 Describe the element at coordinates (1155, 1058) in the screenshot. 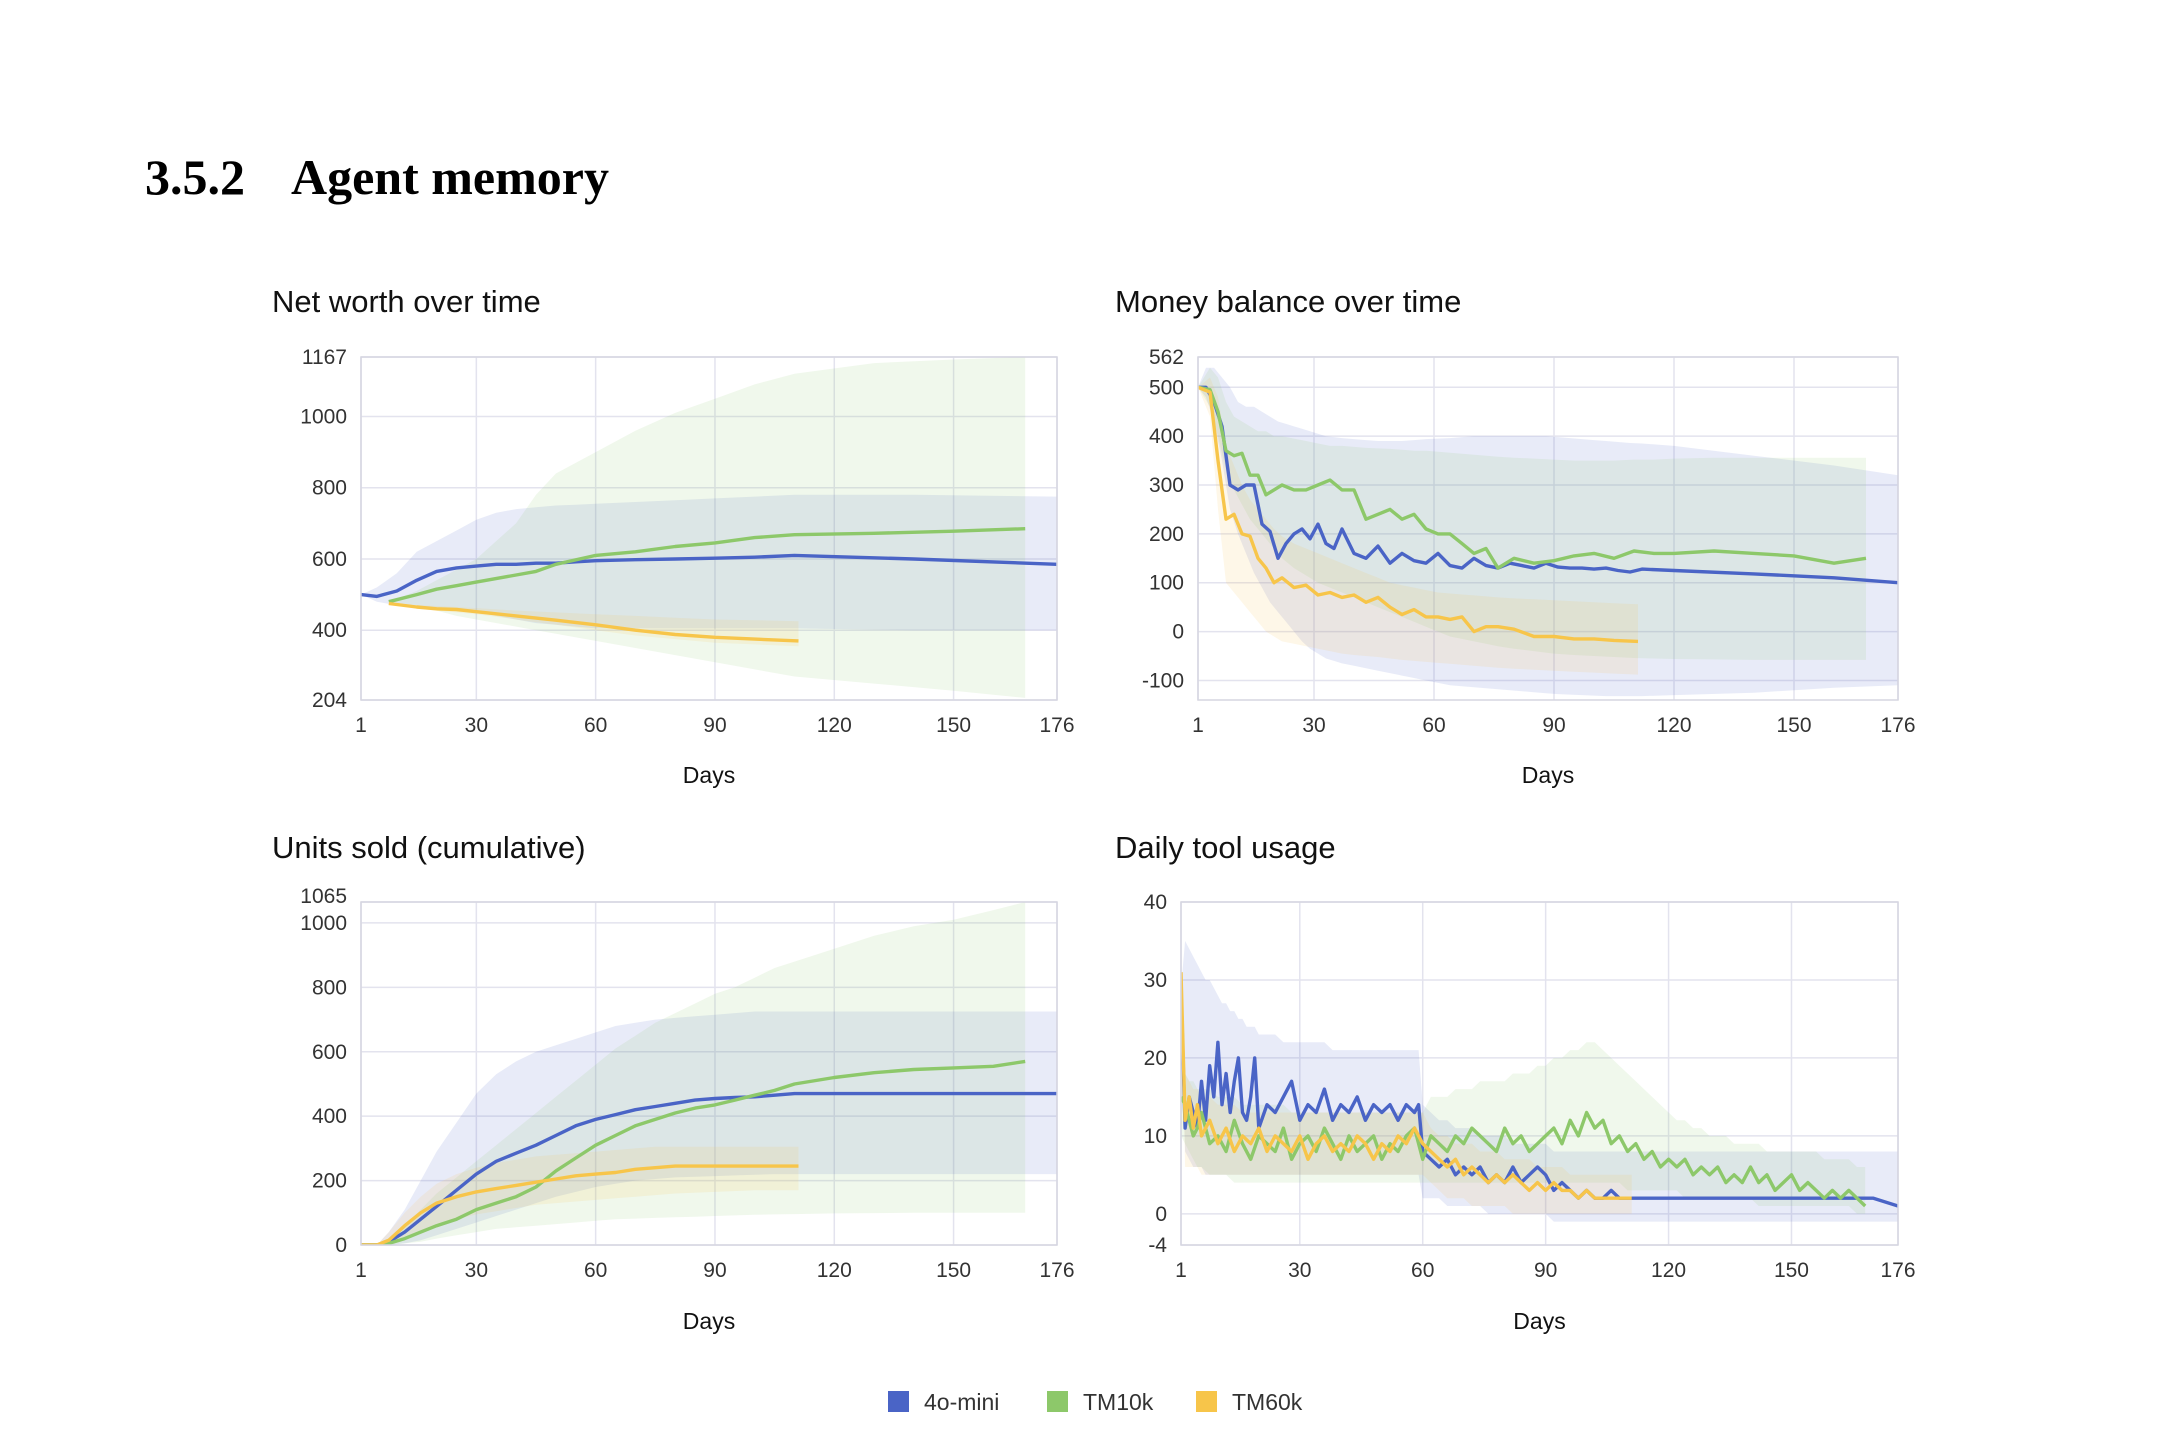

I see `y-tick-label: 20` at that location.